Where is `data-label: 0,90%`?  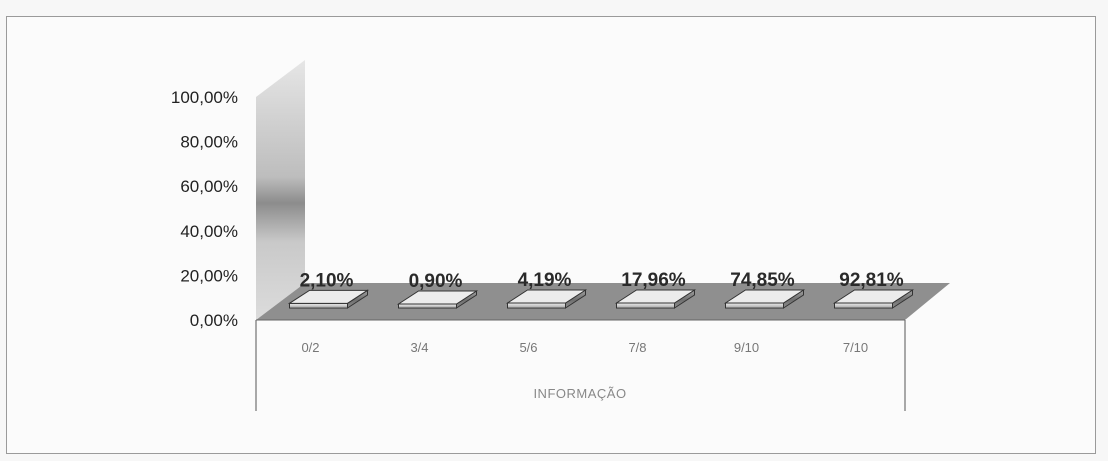
data-label: 0,90% is located at coordinates (436, 281).